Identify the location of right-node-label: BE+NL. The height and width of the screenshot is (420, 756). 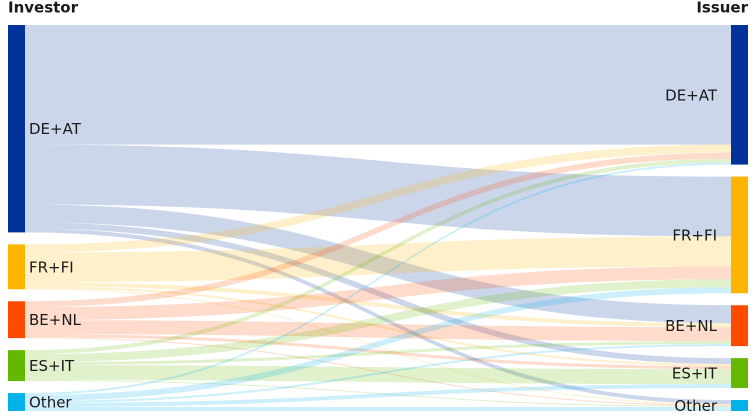
(691, 326).